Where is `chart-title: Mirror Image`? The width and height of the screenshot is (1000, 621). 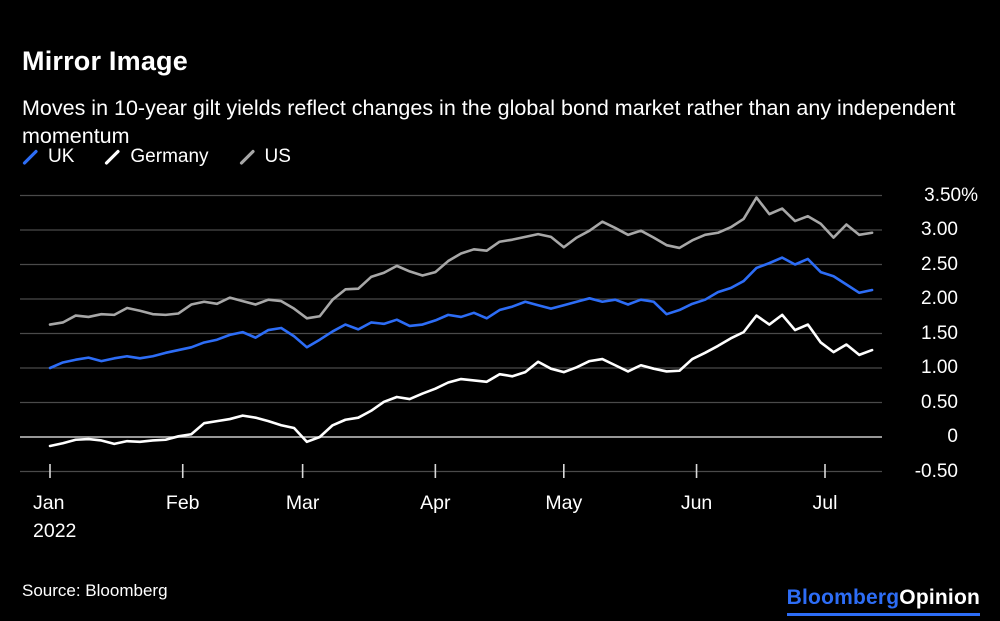
chart-title: Mirror Image is located at coordinates (105, 61).